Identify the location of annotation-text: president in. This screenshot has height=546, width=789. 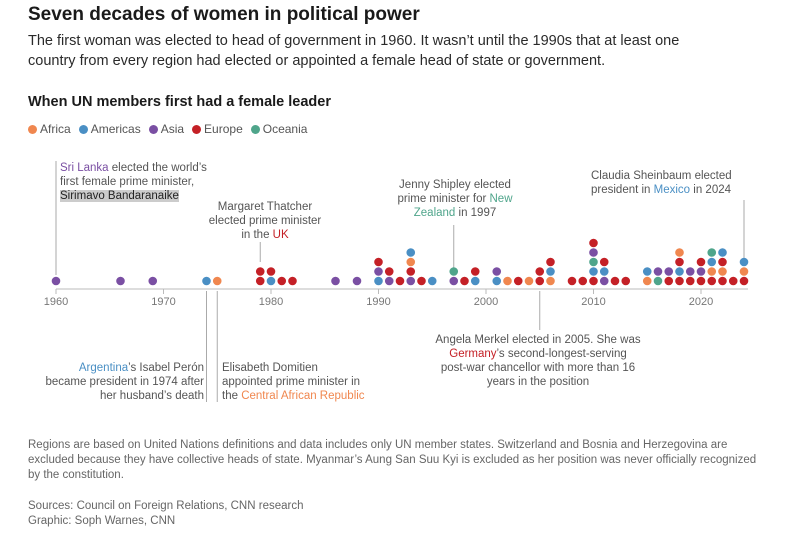
(622, 190).